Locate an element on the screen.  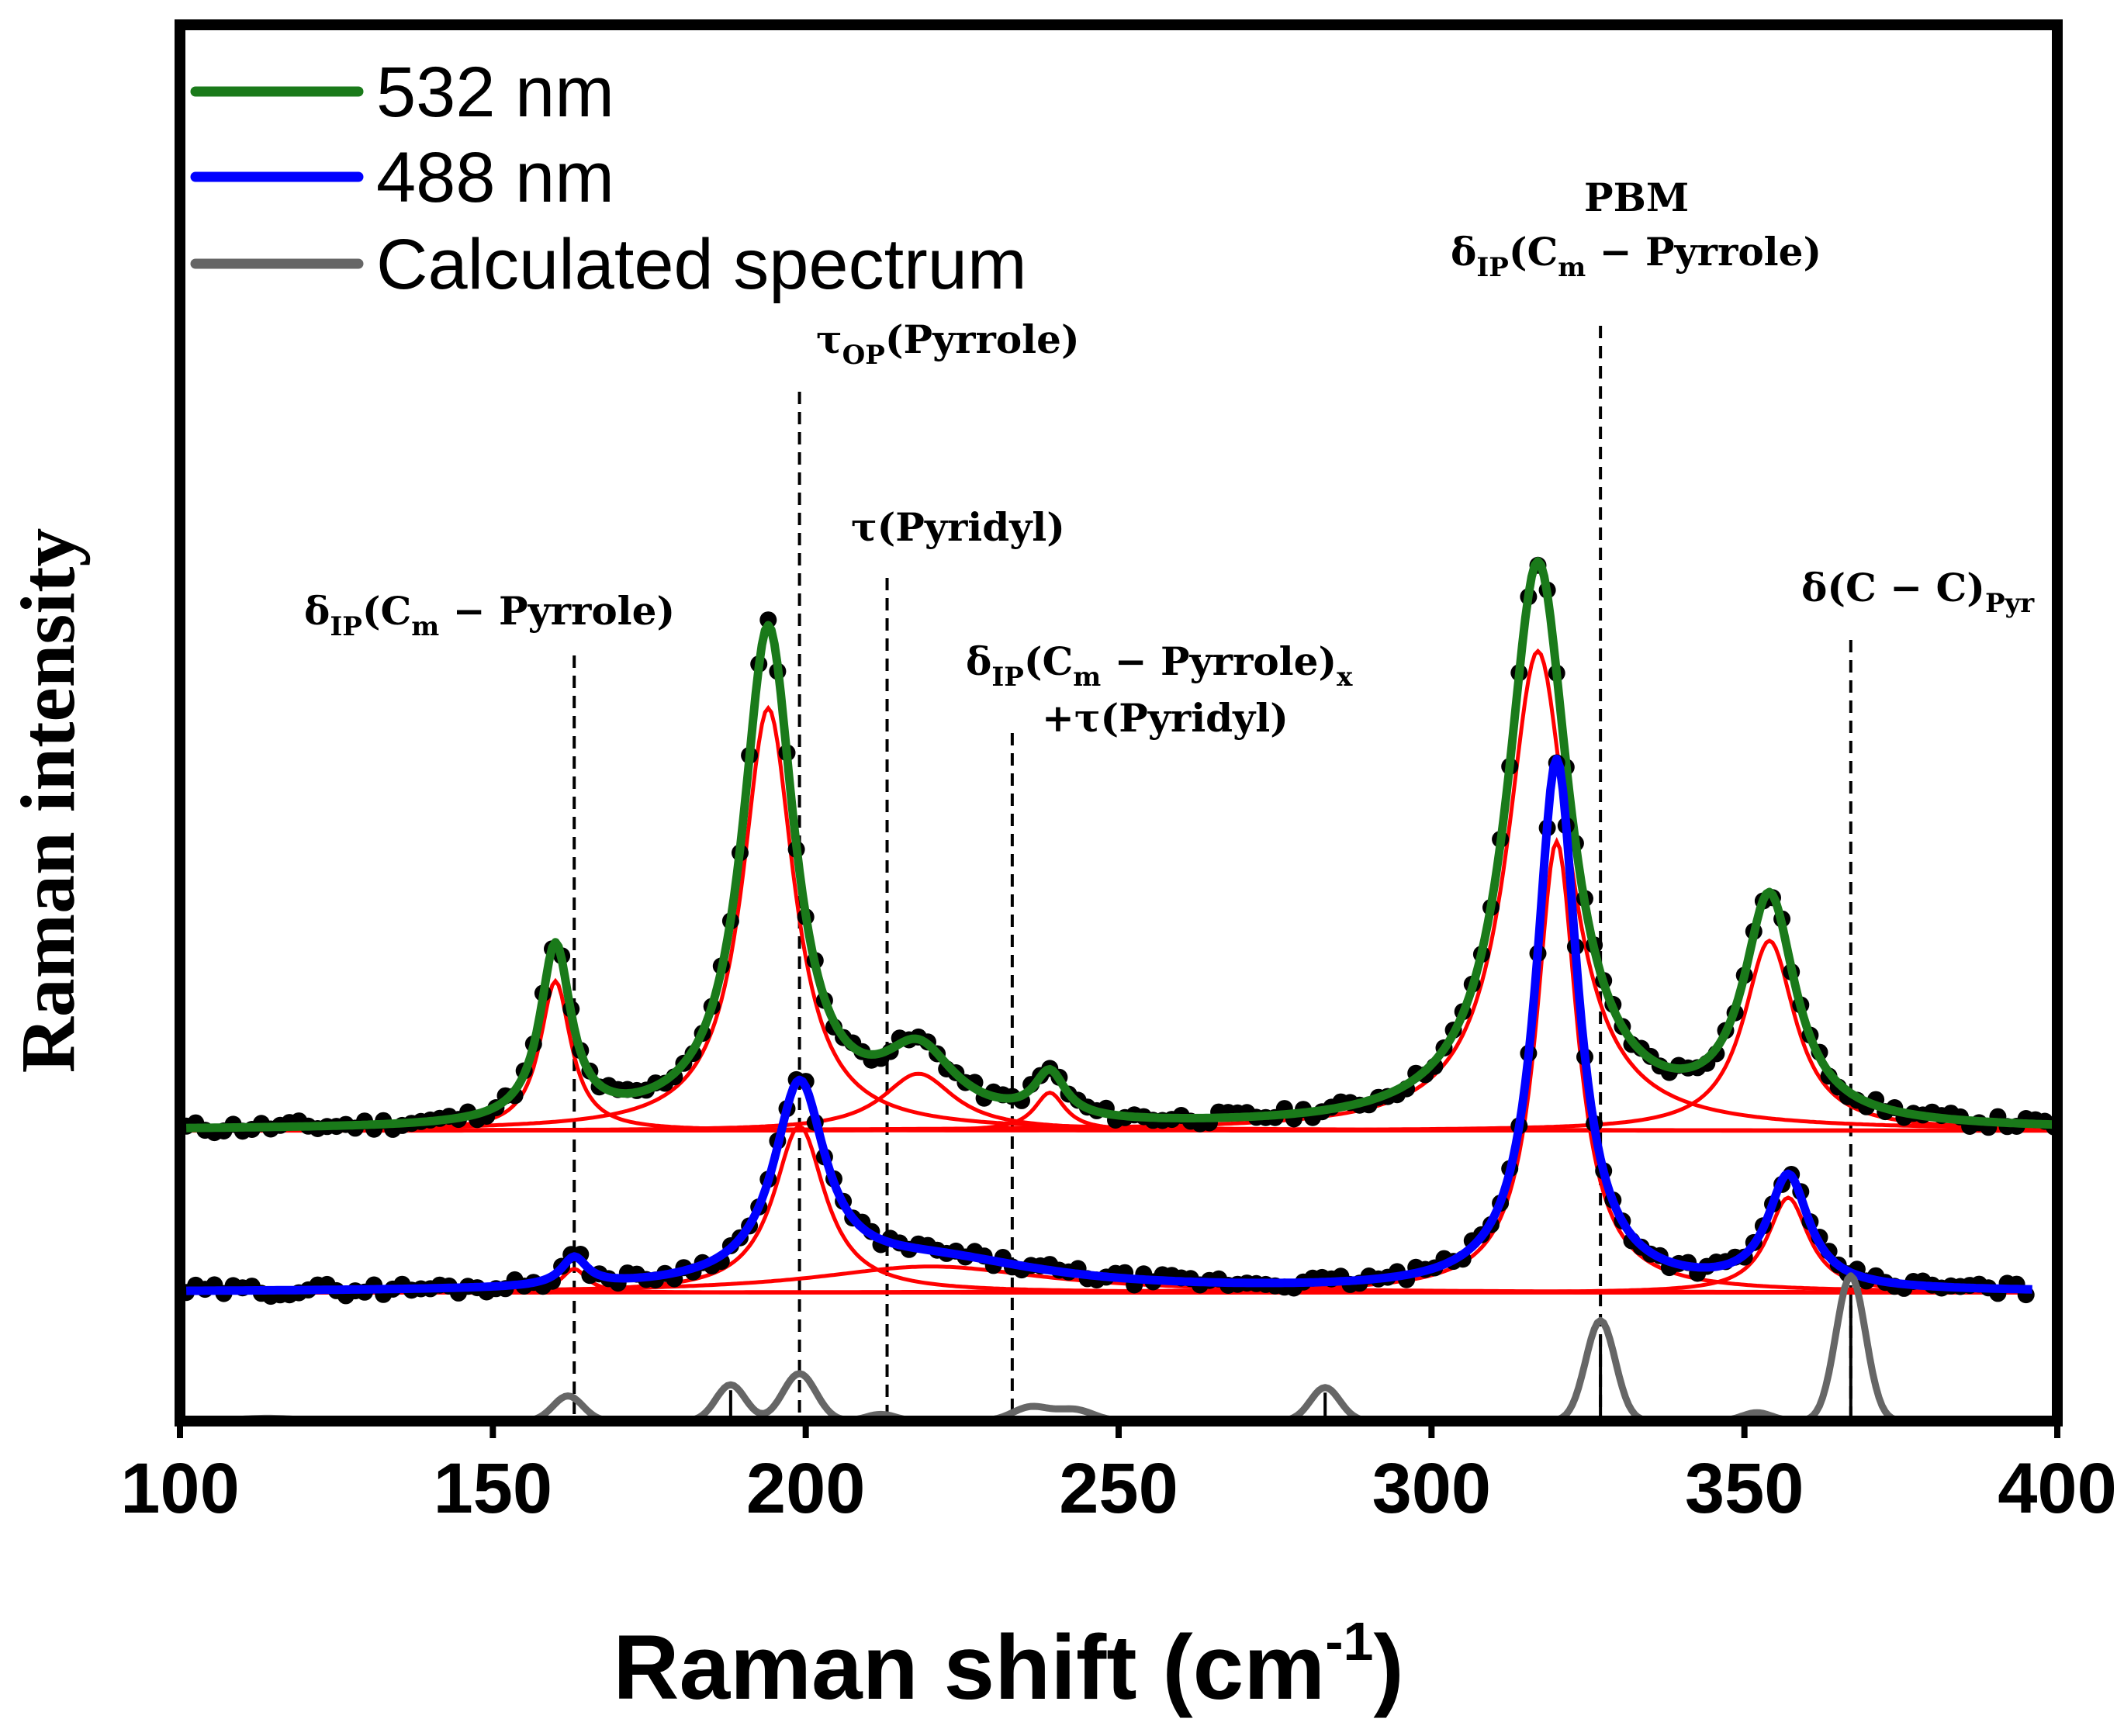
x-axis-ticks: 100 150 200 250 300 350 400 is located at coordinates (1119, 1474).